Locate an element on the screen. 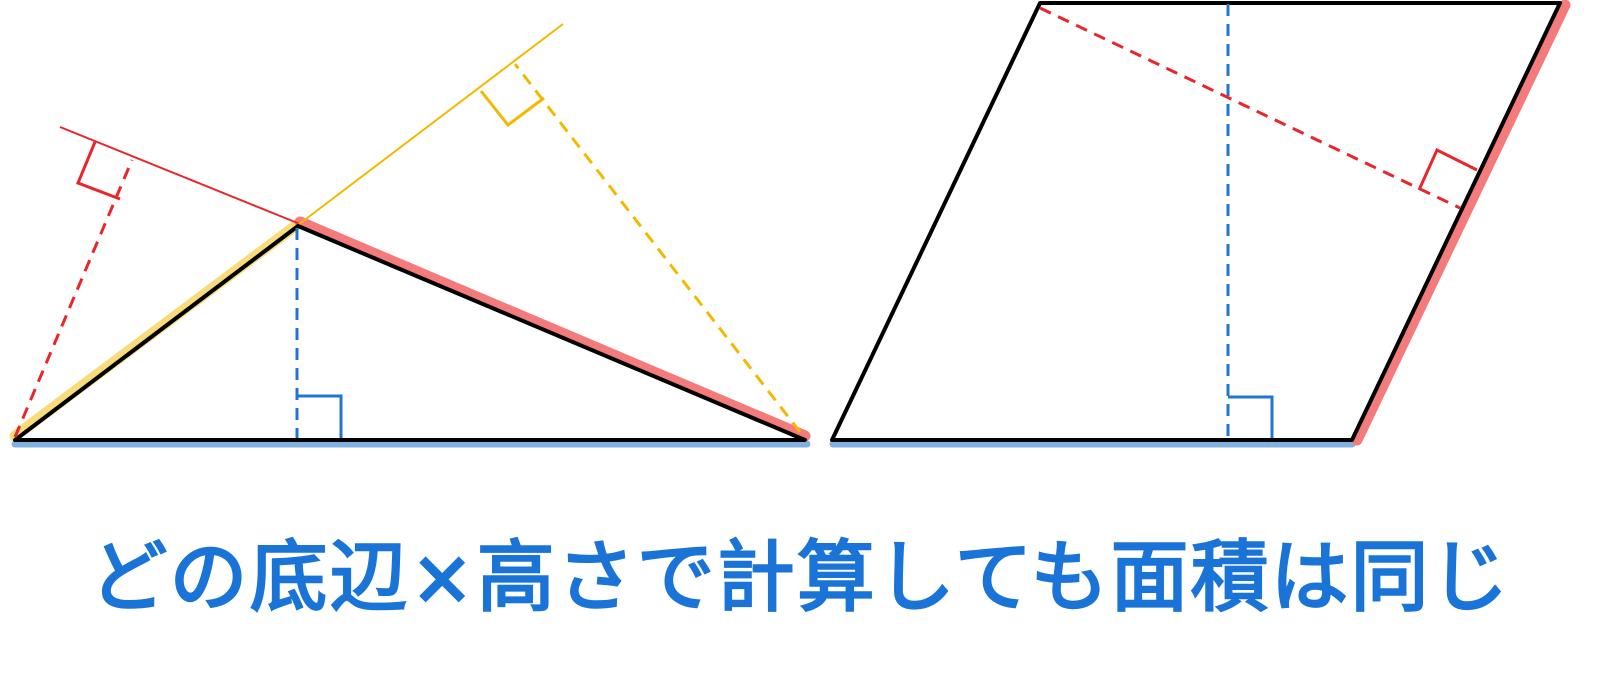 This screenshot has width=1600, height=681. yellow-height-dashed is located at coordinates (657, 248).